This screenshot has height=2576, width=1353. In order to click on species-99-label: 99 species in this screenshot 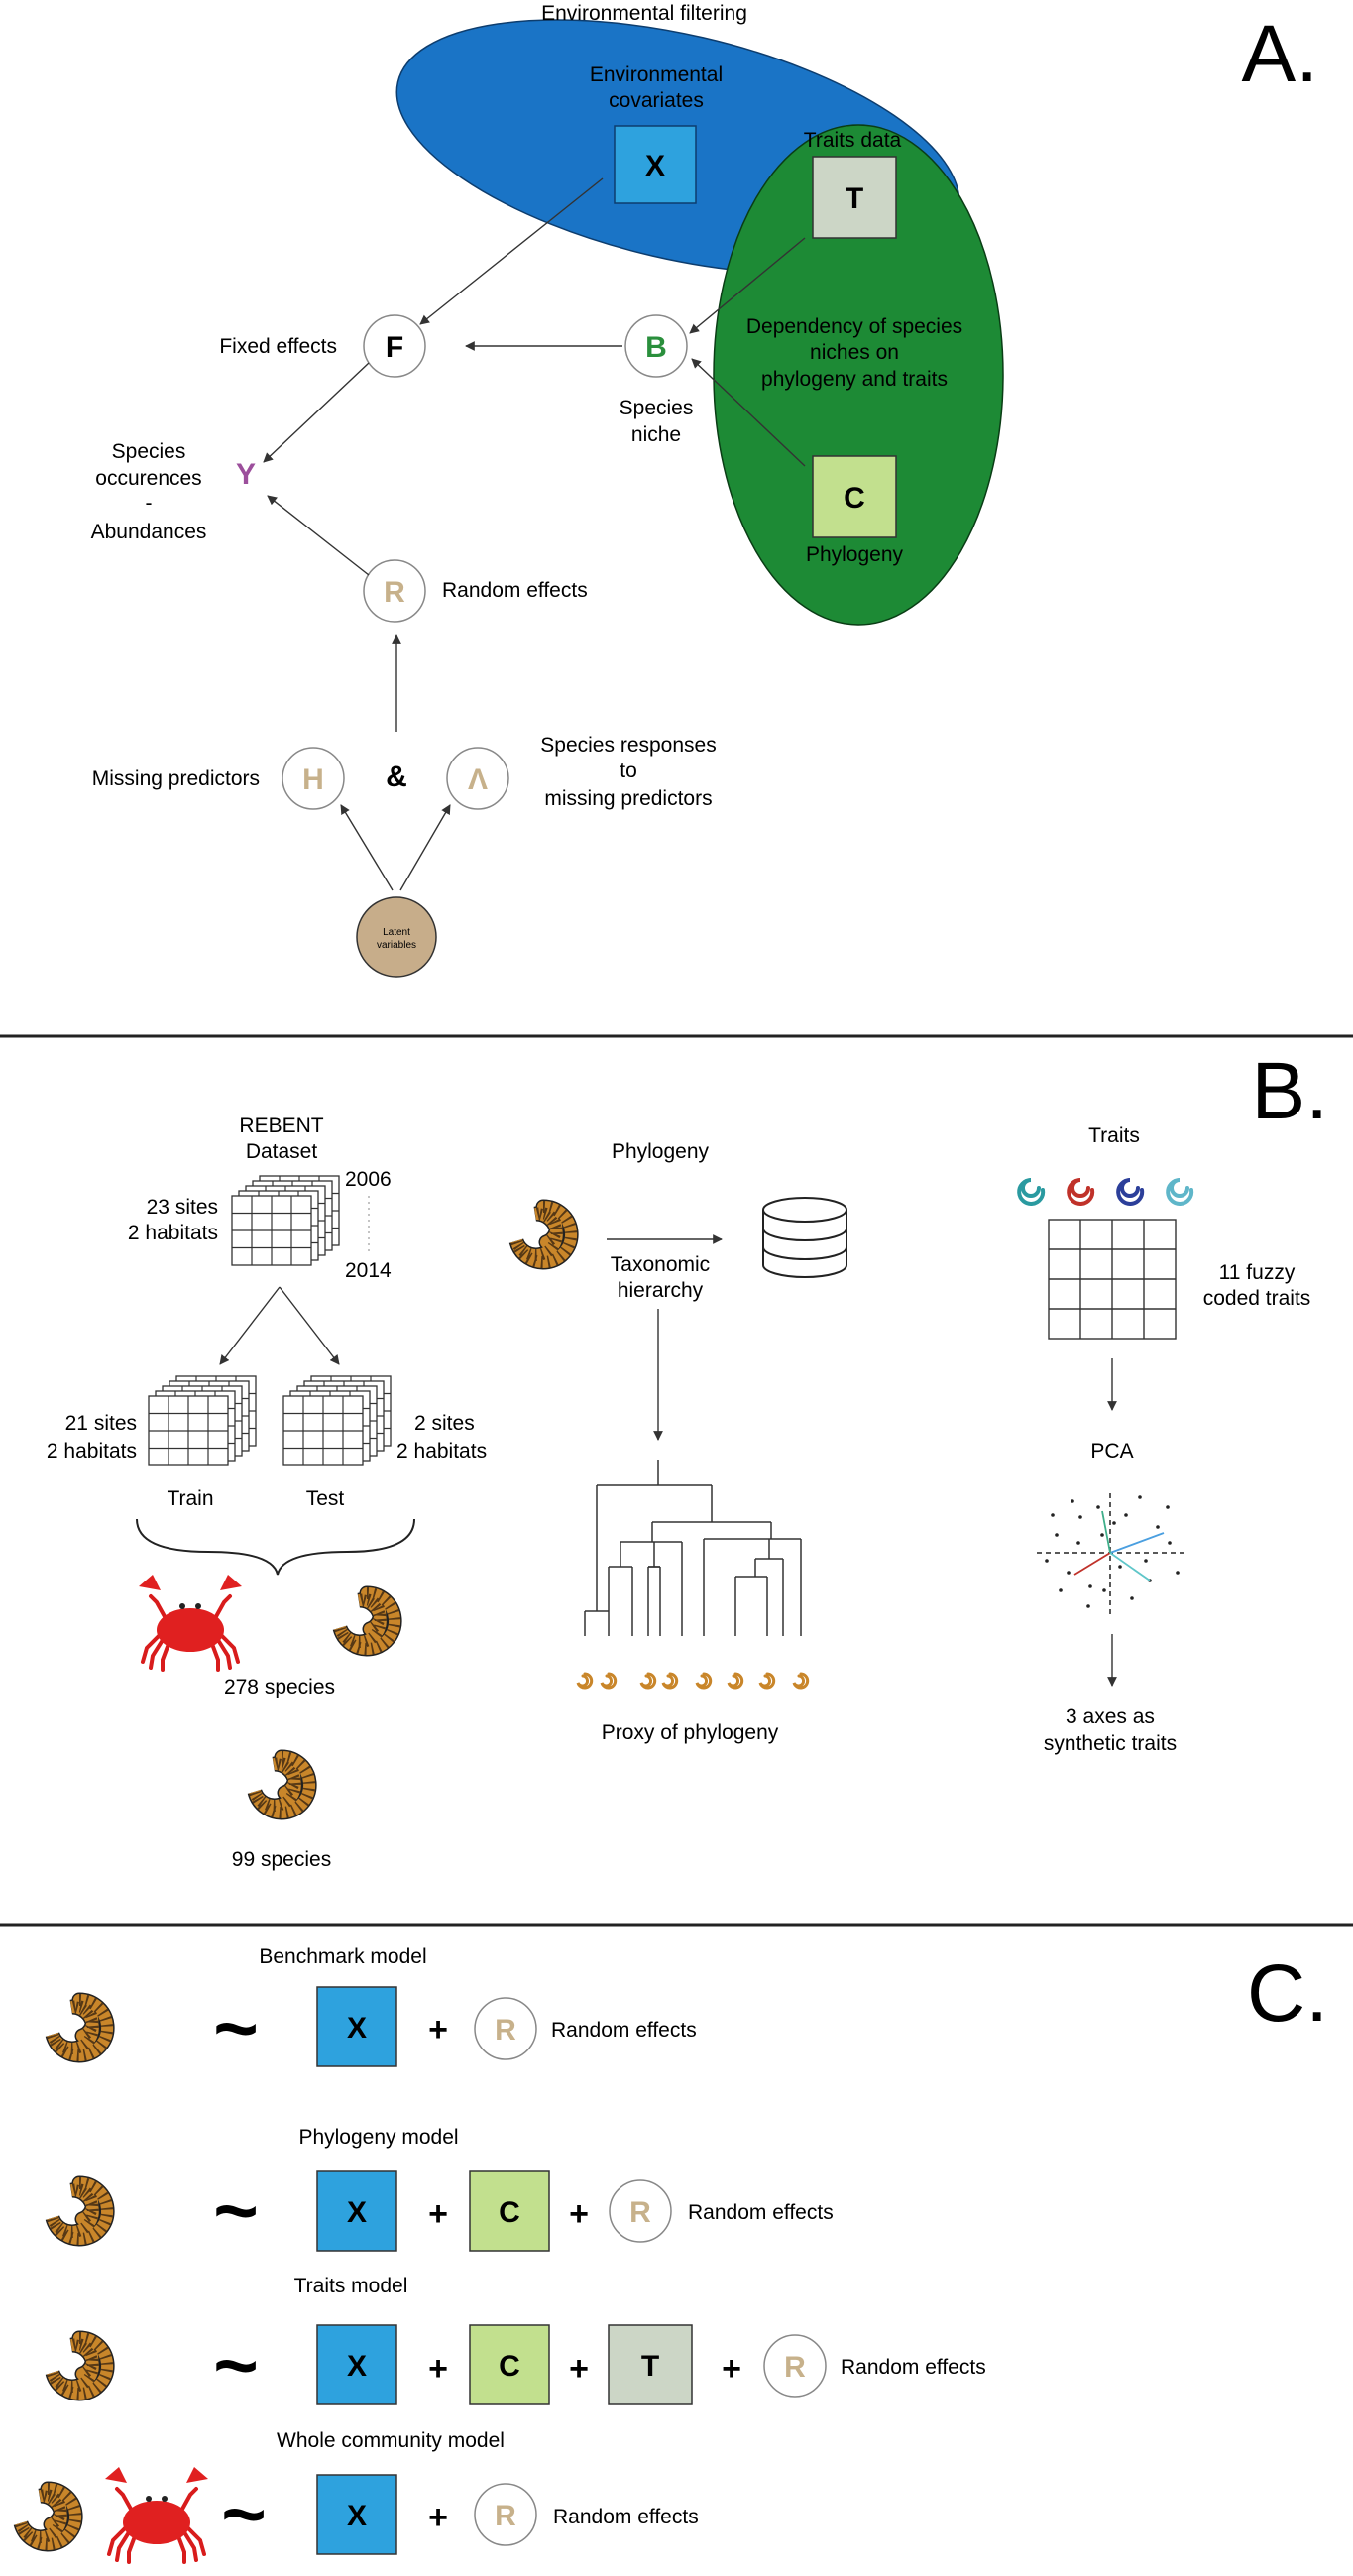, I will do `click(281, 1860)`.